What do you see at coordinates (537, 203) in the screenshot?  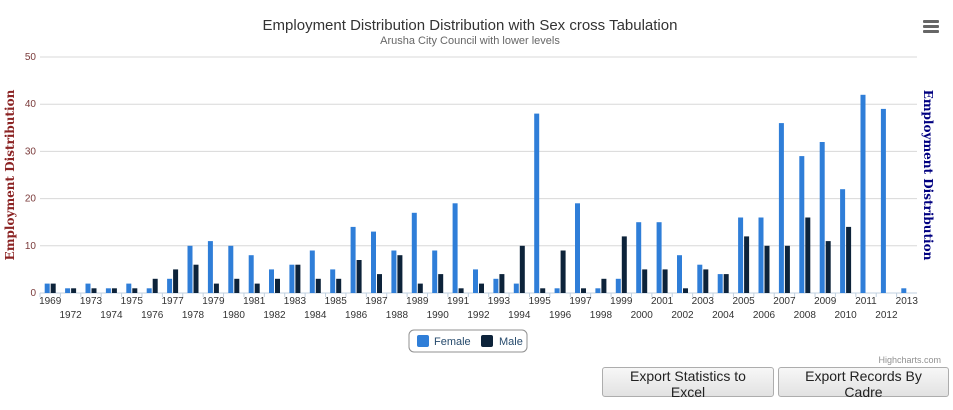 I see `bar-female-1995` at bounding box center [537, 203].